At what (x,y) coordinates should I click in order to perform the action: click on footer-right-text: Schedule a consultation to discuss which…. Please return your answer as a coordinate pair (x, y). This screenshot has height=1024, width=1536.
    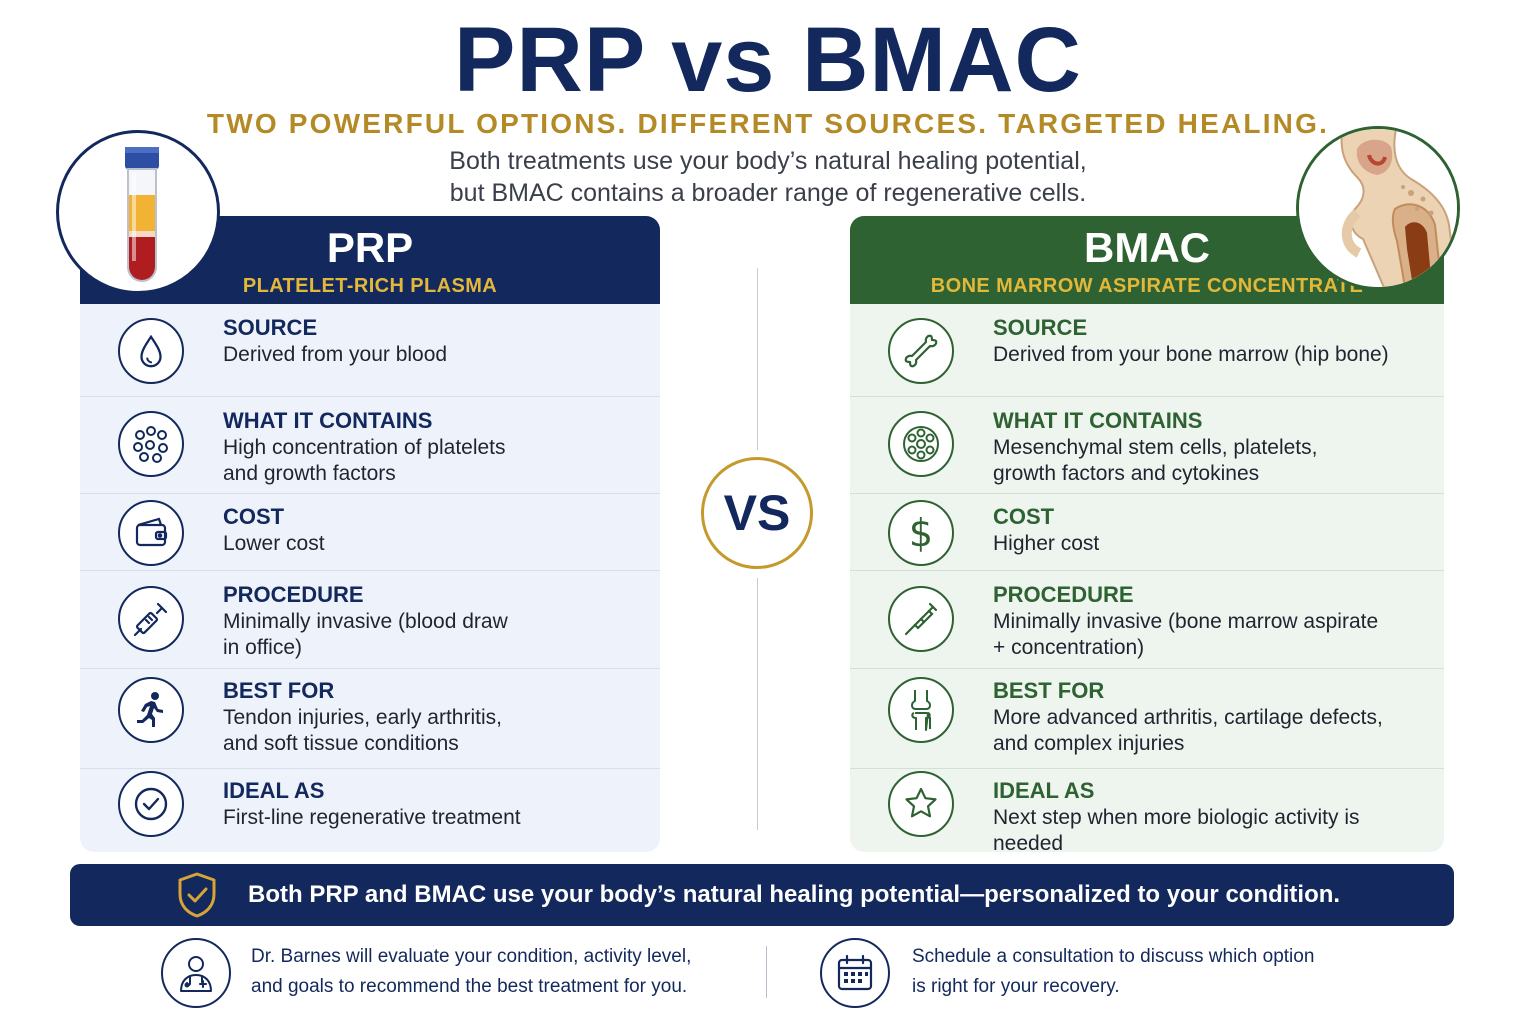
    Looking at the image, I should click on (1113, 971).